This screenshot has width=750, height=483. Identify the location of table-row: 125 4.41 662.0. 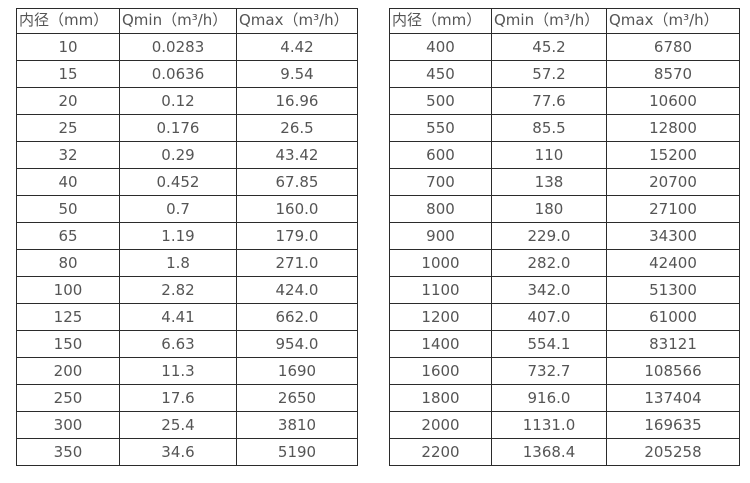
(187, 317).